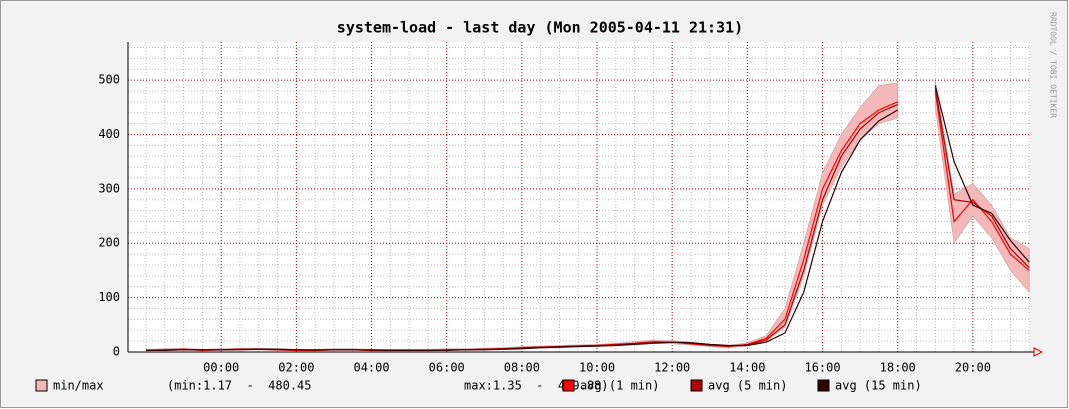  I want to click on x-tick-label: 16:00, so click(822, 368).